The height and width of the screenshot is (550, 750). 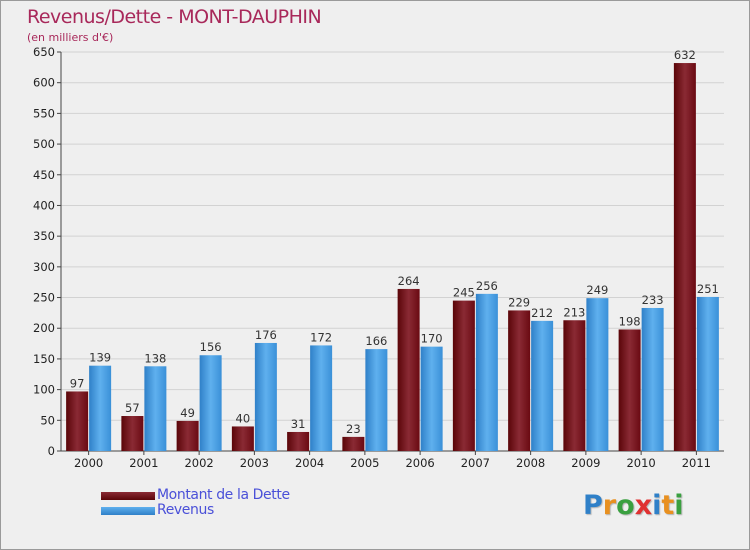 What do you see at coordinates (574, 312) in the screenshot?
I see `data-label-dette: 213` at bounding box center [574, 312].